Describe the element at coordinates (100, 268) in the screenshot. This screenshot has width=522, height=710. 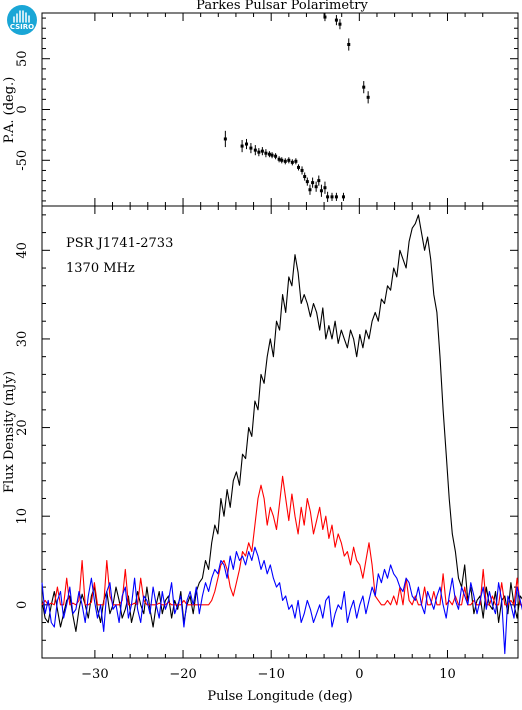
I see `frequency-annotation: 1370 MHz` at that location.